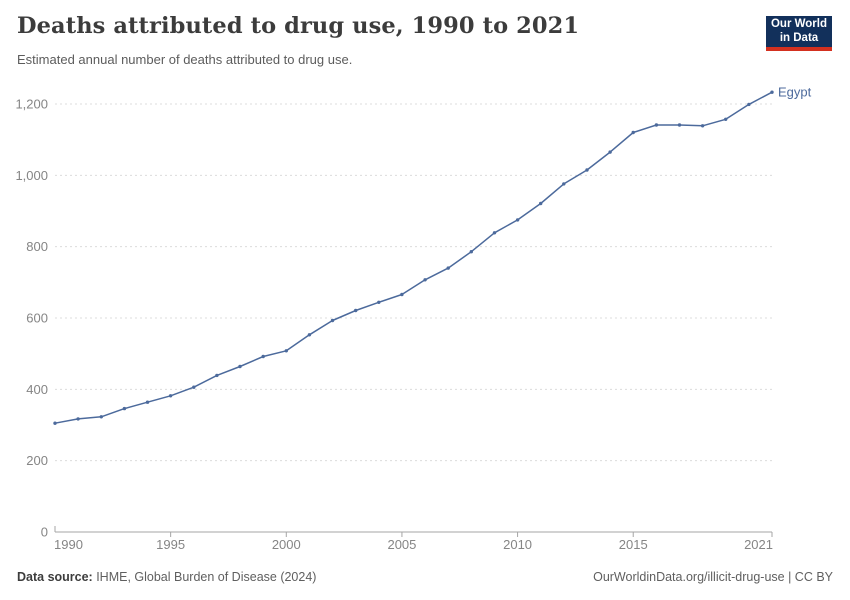 The width and height of the screenshot is (850, 600). Describe the element at coordinates (37, 246) in the screenshot. I see `y-tick-label: 800` at that location.